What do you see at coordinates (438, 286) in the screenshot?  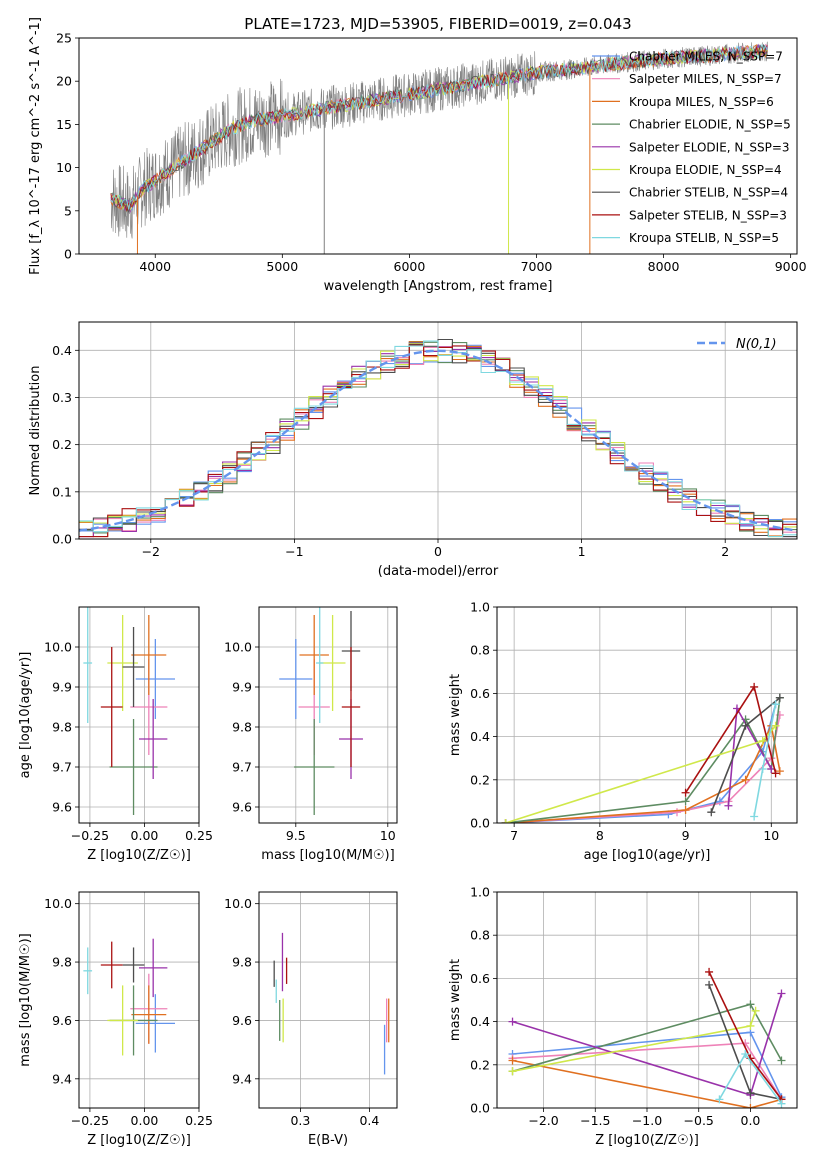 I see `x-axis-label: wavelength [Angstrom, rest frame]` at bounding box center [438, 286].